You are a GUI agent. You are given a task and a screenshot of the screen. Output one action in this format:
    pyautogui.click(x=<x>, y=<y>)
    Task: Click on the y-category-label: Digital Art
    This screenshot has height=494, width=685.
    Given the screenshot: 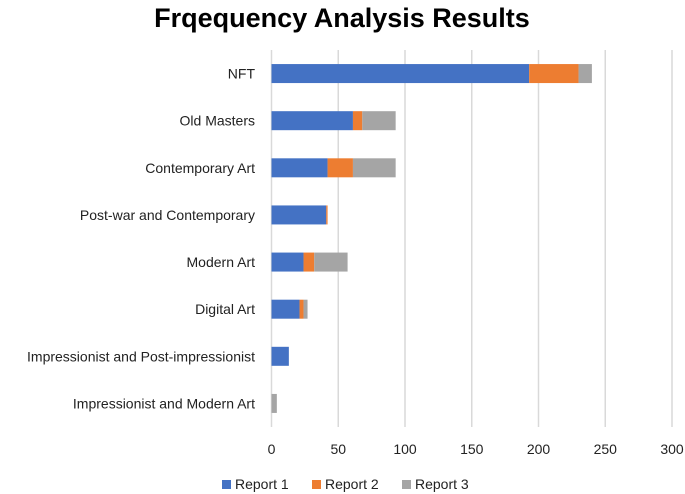 What is the action you would take?
    pyautogui.click(x=225, y=309)
    